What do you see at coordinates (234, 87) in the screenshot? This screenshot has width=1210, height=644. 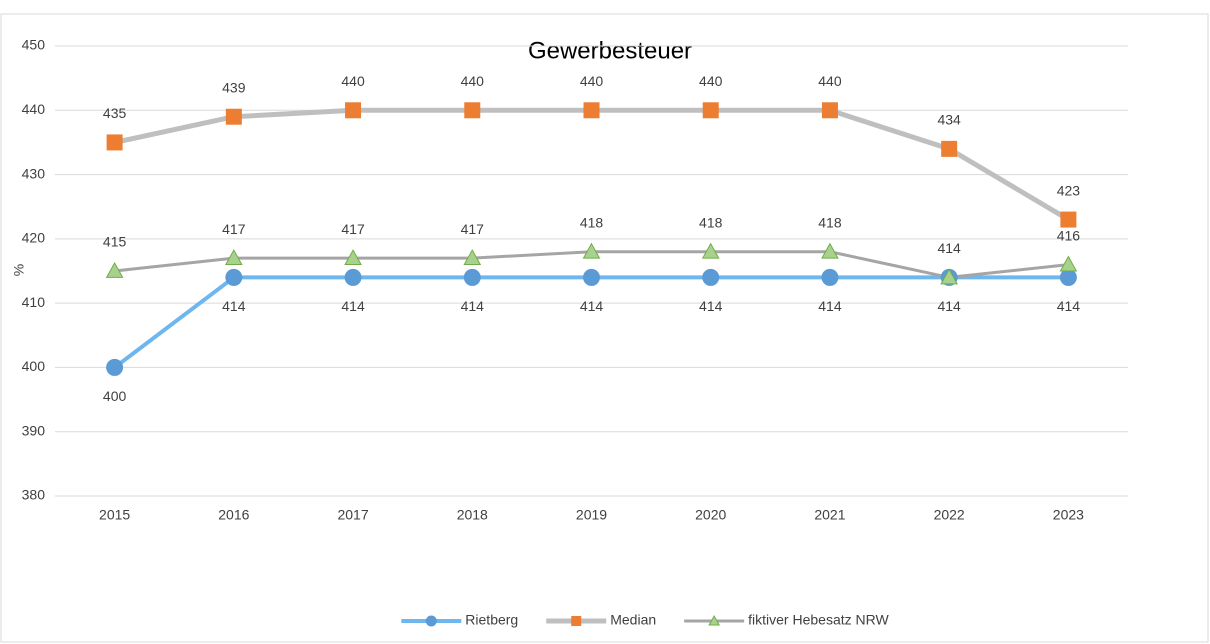 I see `data-label: 439` at bounding box center [234, 87].